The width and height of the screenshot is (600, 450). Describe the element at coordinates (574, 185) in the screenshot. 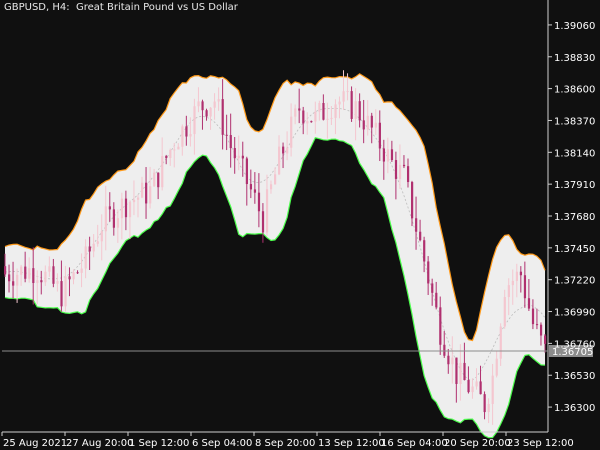

I see `y-tick-label: 1.37910` at that location.